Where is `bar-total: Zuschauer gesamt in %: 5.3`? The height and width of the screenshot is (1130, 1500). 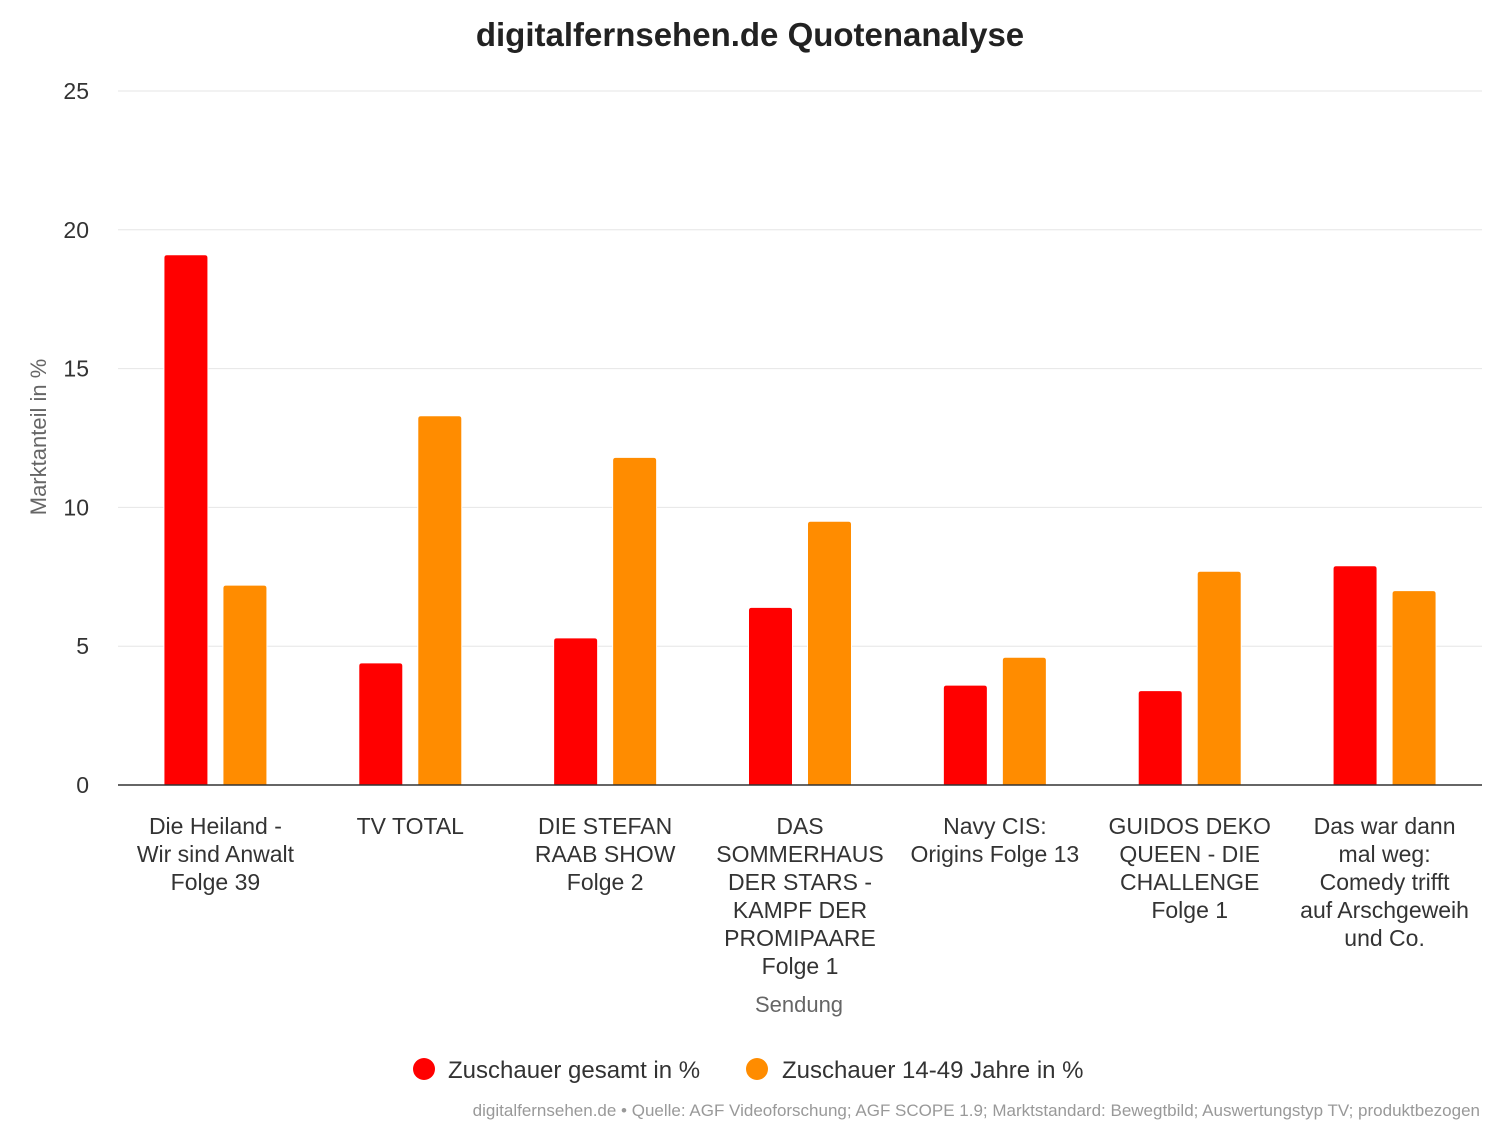 bar-total: Zuschauer gesamt in %: 5.3 is located at coordinates (576, 711).